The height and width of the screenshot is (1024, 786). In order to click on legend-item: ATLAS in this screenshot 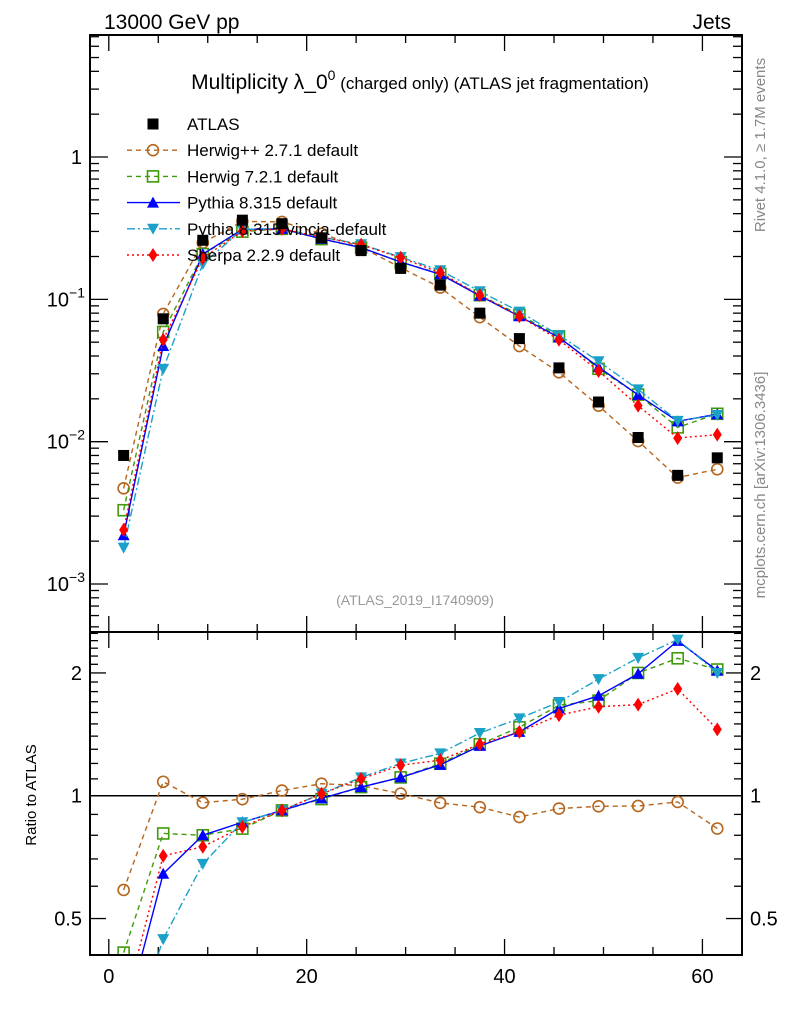, I will do `click(193, 124)`.